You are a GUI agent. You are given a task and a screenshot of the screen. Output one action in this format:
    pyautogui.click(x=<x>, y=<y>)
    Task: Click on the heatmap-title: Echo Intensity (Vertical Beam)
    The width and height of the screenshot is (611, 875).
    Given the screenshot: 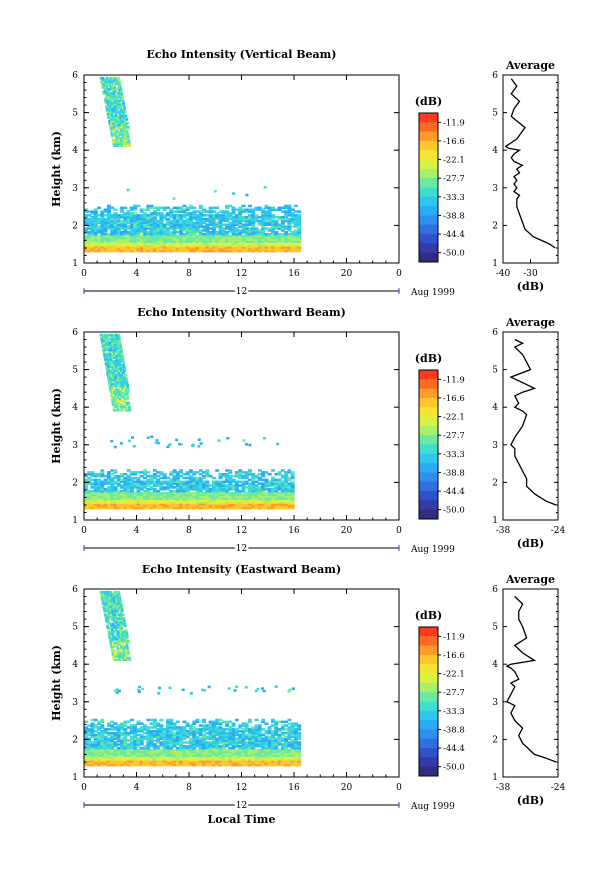 What is the action you would take?
    pyautogui.click(x=241, y=54)
    